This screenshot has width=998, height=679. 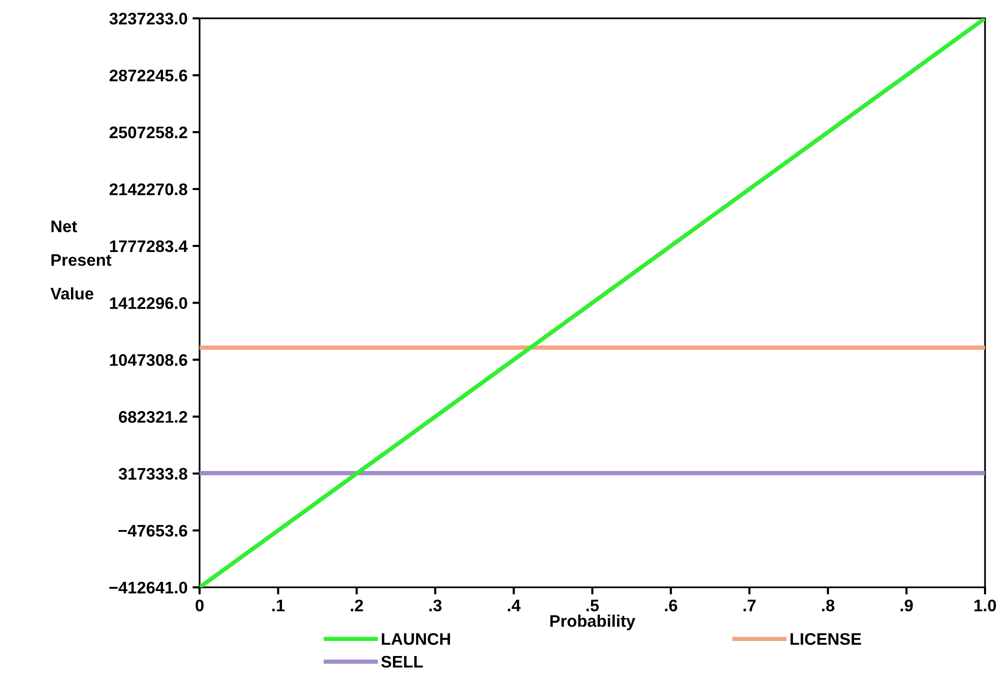 What do you see at coordinates (906, 606) in the screenshot?
I see `x-tick-label: .9` at bounding box center [906, 606].